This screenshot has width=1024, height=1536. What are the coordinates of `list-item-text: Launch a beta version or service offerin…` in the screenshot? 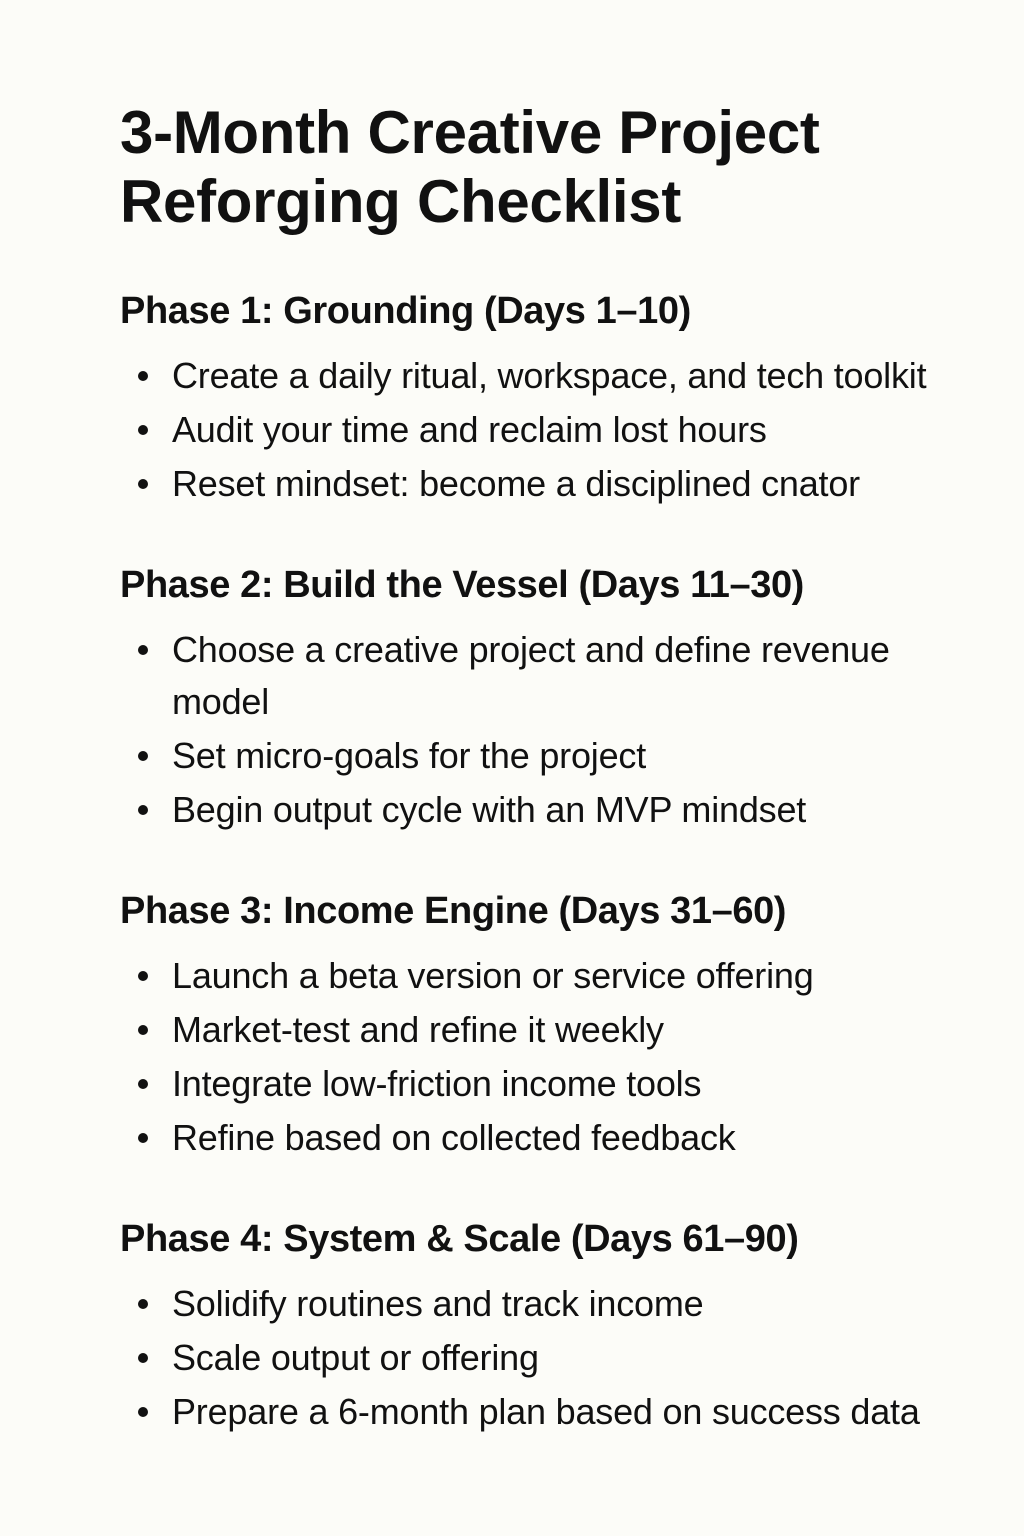 It's located at (493, 975).